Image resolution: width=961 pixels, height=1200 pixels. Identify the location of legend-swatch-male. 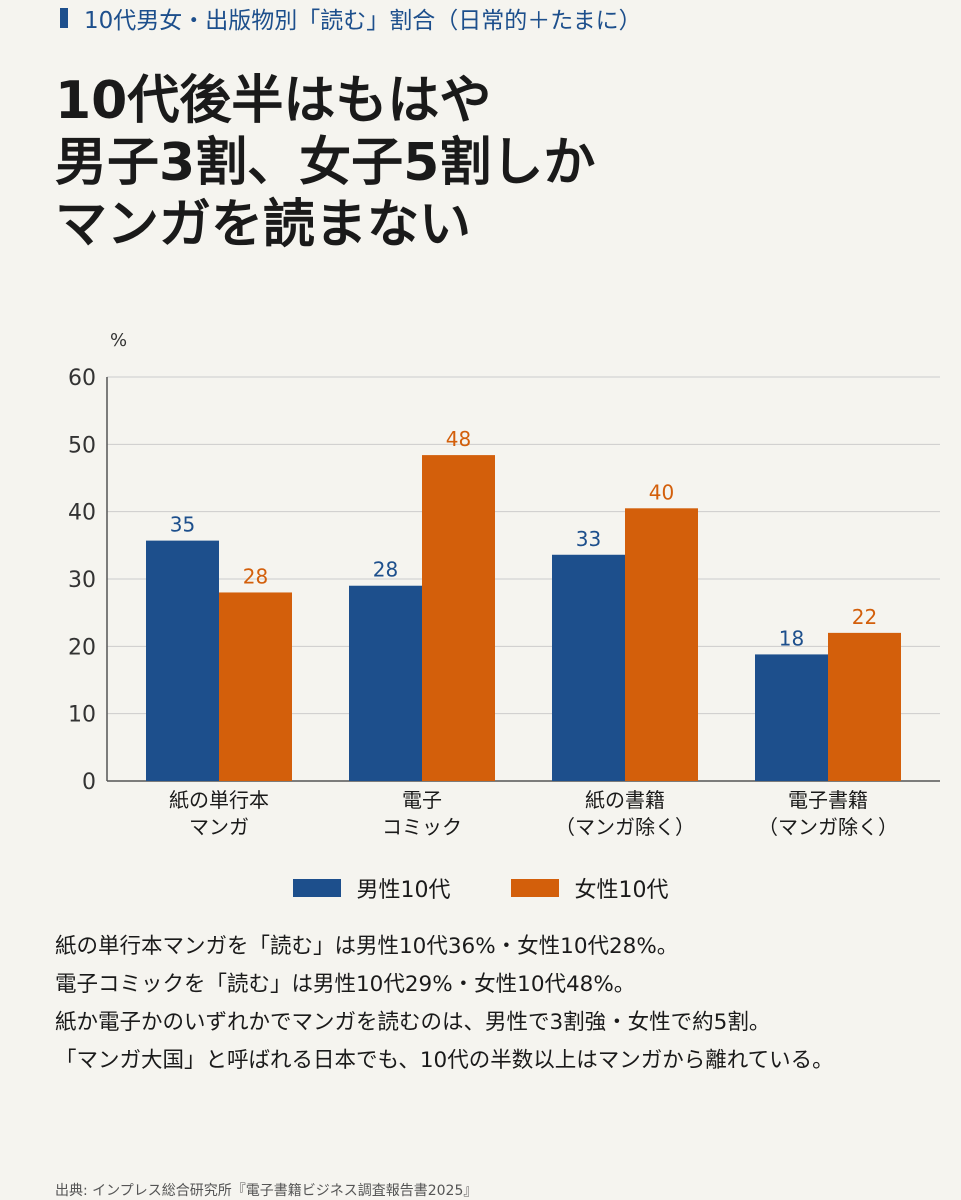
(316, 888).